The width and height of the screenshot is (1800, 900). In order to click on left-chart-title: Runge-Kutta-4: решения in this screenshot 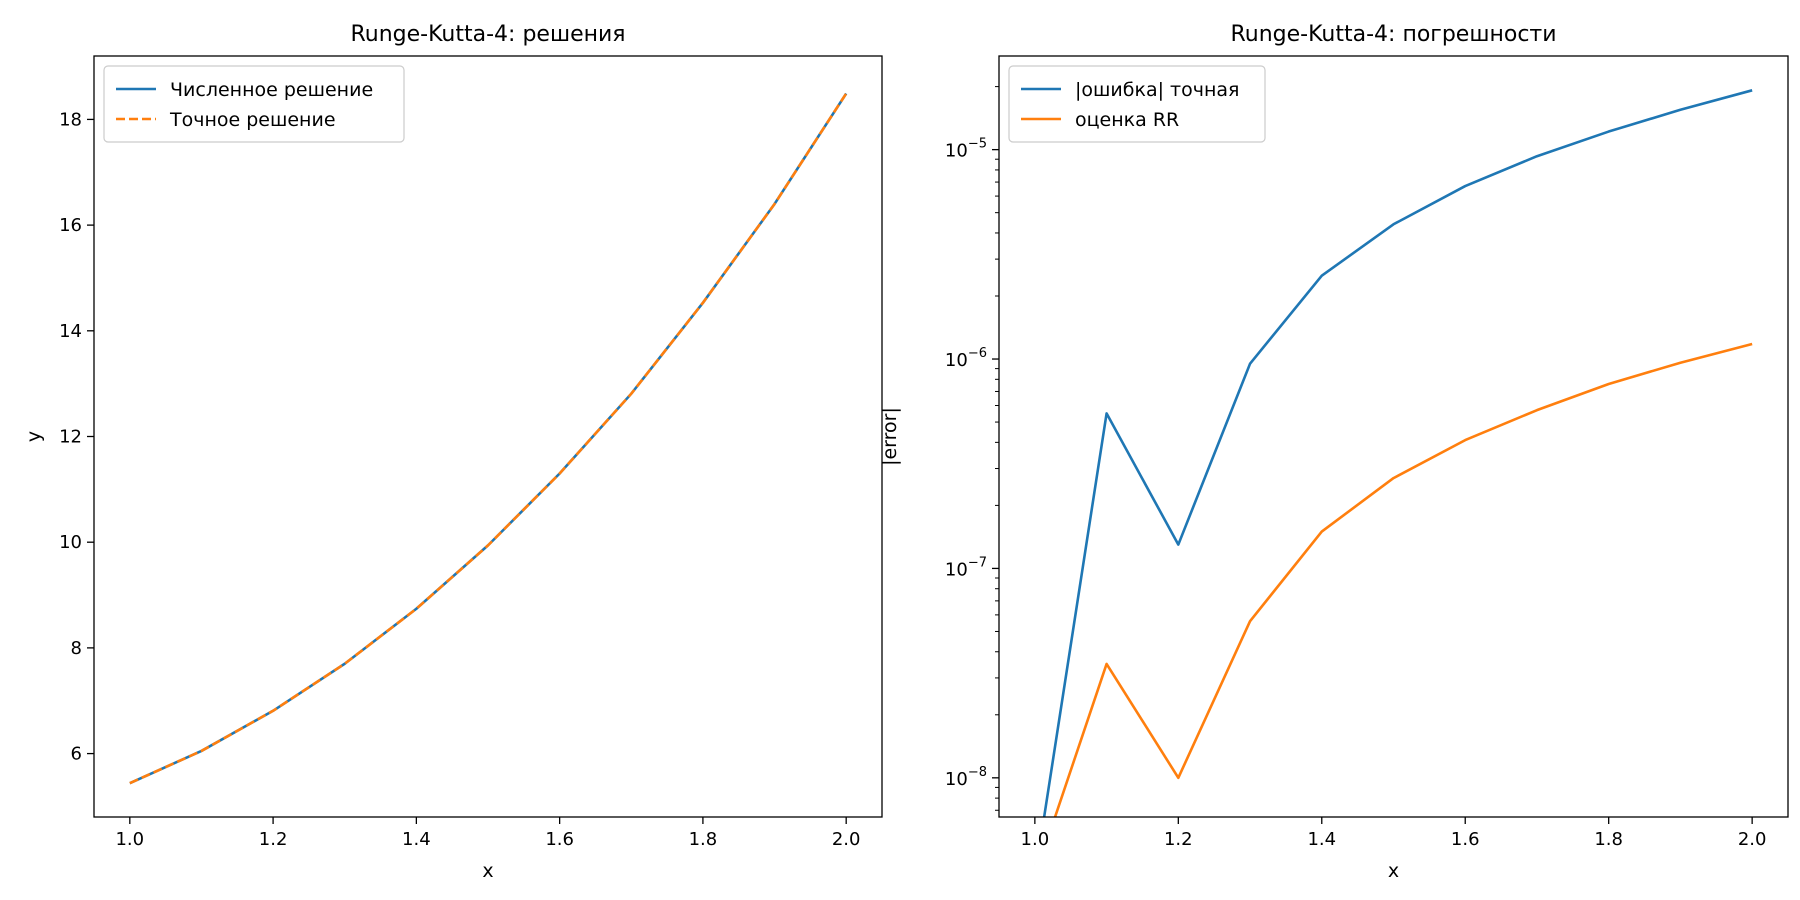, I will do `click(487, 34)`.